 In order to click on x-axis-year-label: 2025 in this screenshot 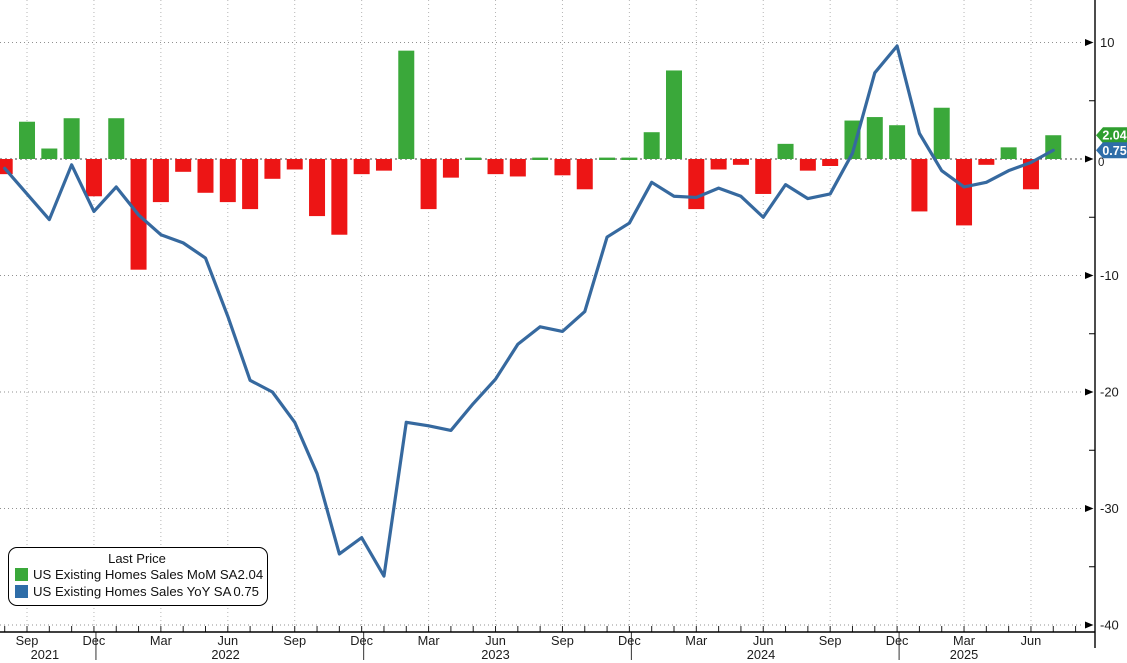, I will do `click(964, 654)`.